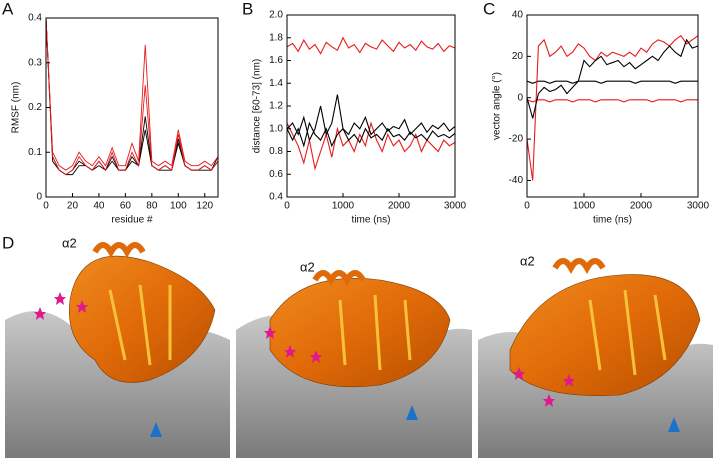 The height and width of the screenshot is (458, 713). I want to click on y-tick-label: 40, so click(518, 15).